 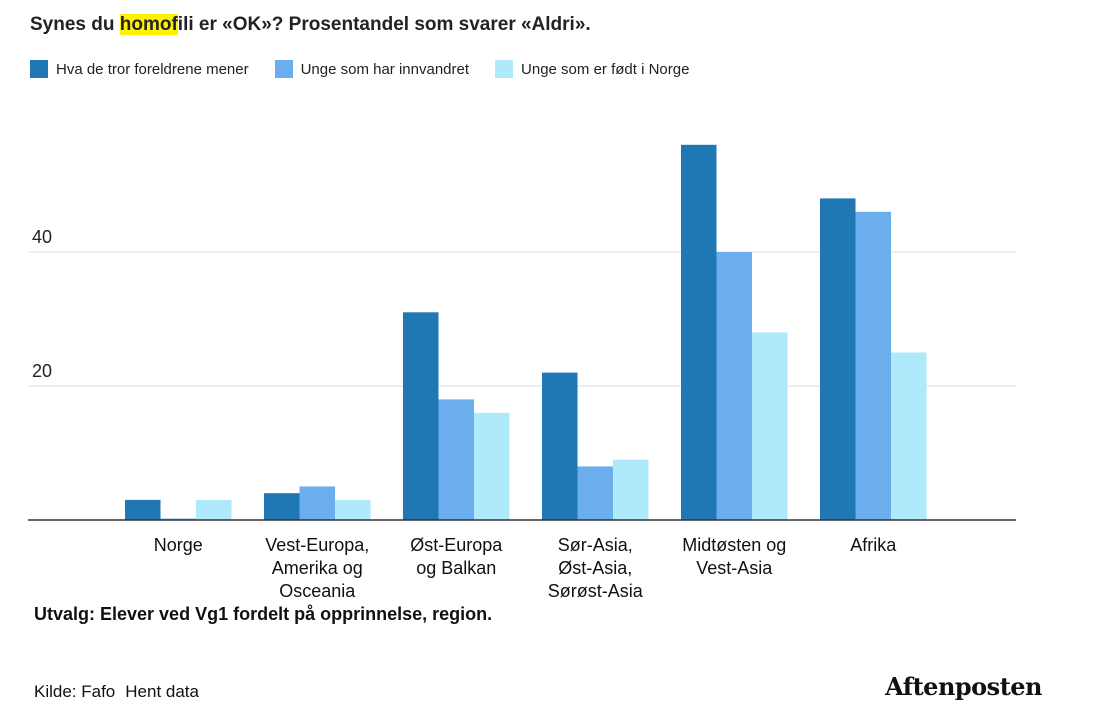 I want to click on x-tick-label-3: Øst-Europa og Balkan, so click(x=456, y=556).